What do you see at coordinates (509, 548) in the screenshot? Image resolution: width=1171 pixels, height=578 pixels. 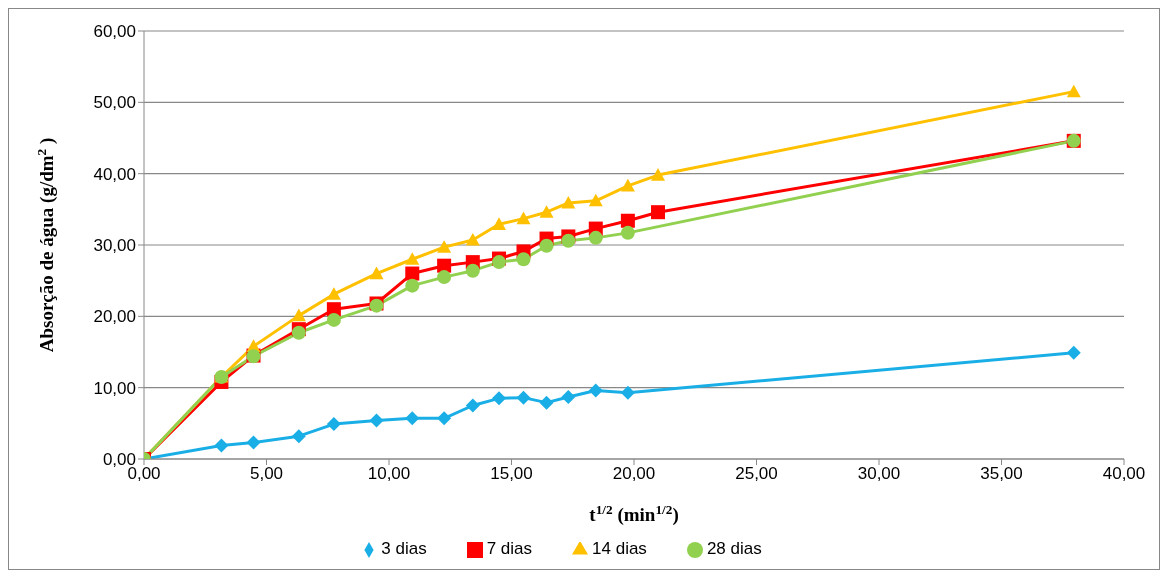 I see `legend-label: 7 dias` at bounding box center [509, 548].